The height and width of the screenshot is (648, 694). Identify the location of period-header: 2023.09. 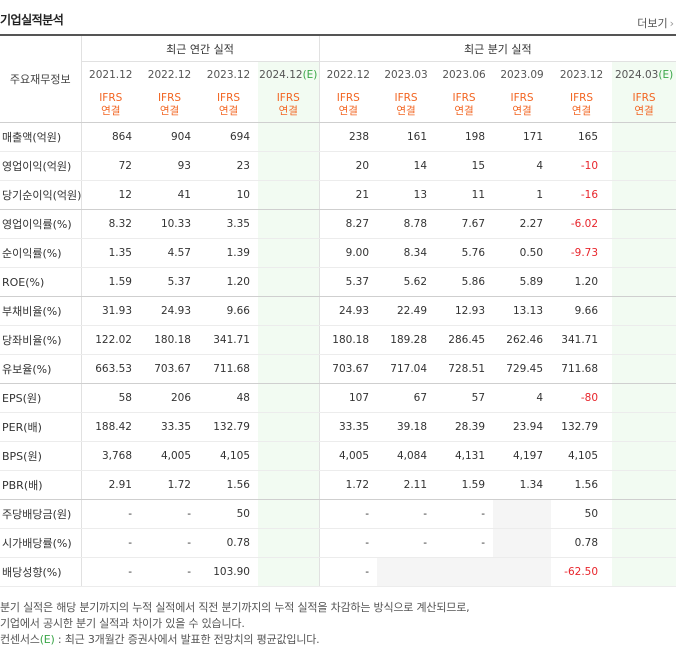
(522, 75).